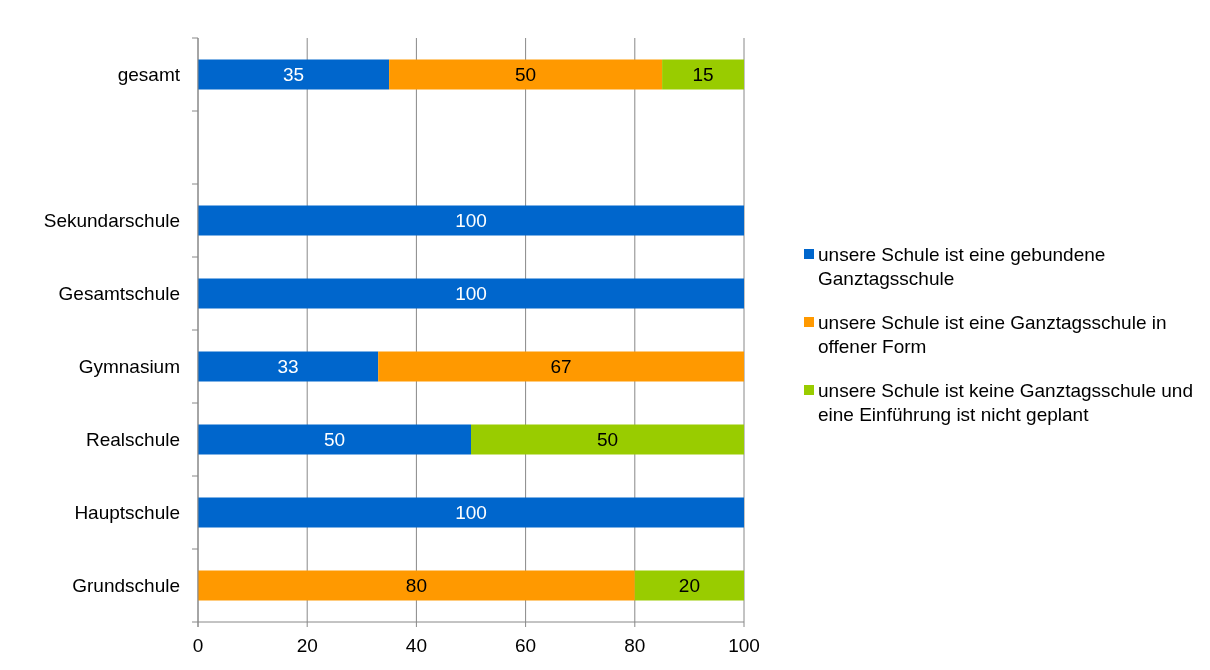  I want to click on legend-label: unsere Schule ist keine Ganztagsschule und eine Einführung ist nicht geplant, so click(1005, 402).